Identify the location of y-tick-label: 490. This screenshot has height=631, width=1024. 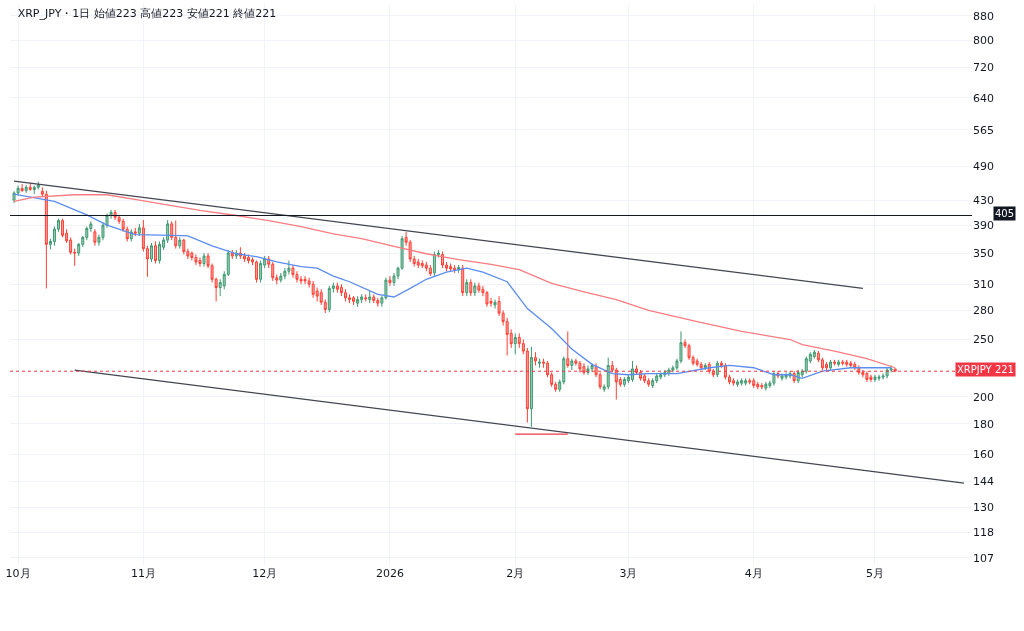
(983, 167).